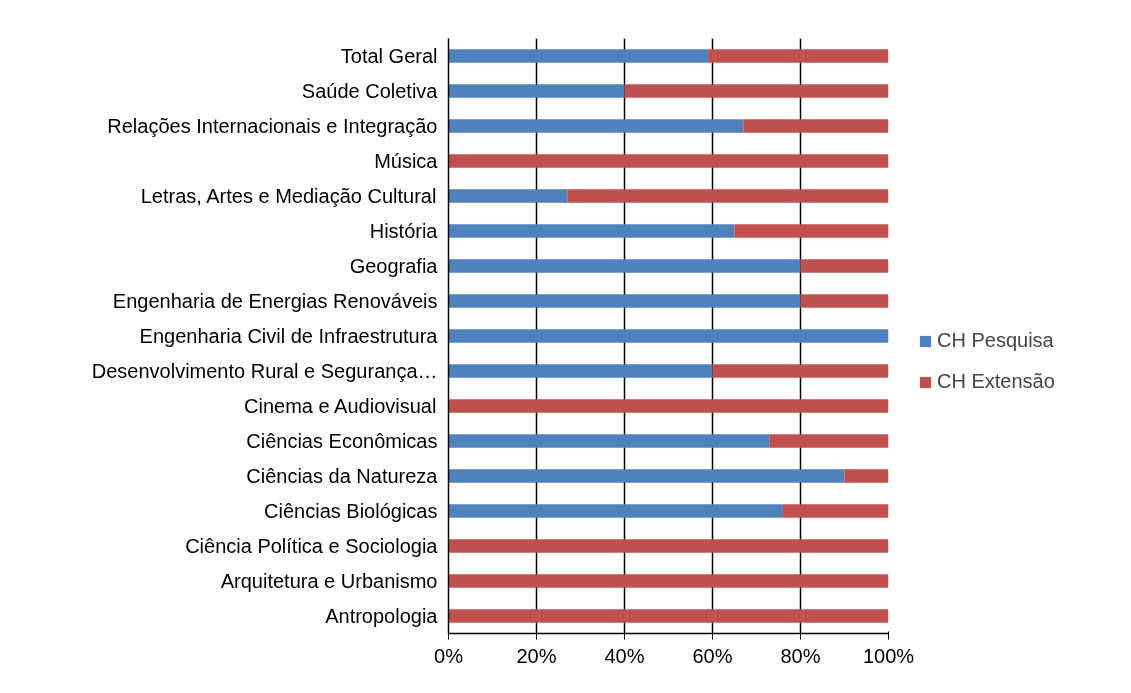 This screenshot has height=693, width=1131. I want to click on y-tick-label: Engenharia Civil de Infraestrutura, so click(289, 336).